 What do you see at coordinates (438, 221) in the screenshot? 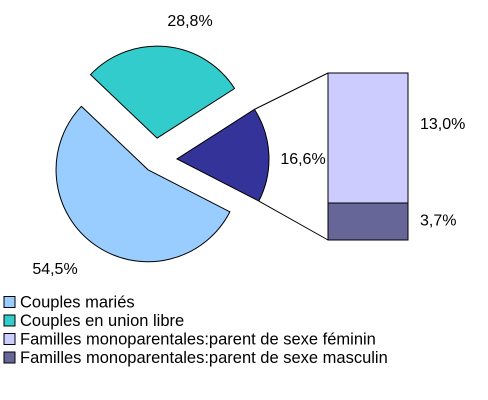
I see `data-label: 3,7%` at bounding box center [438, 221].